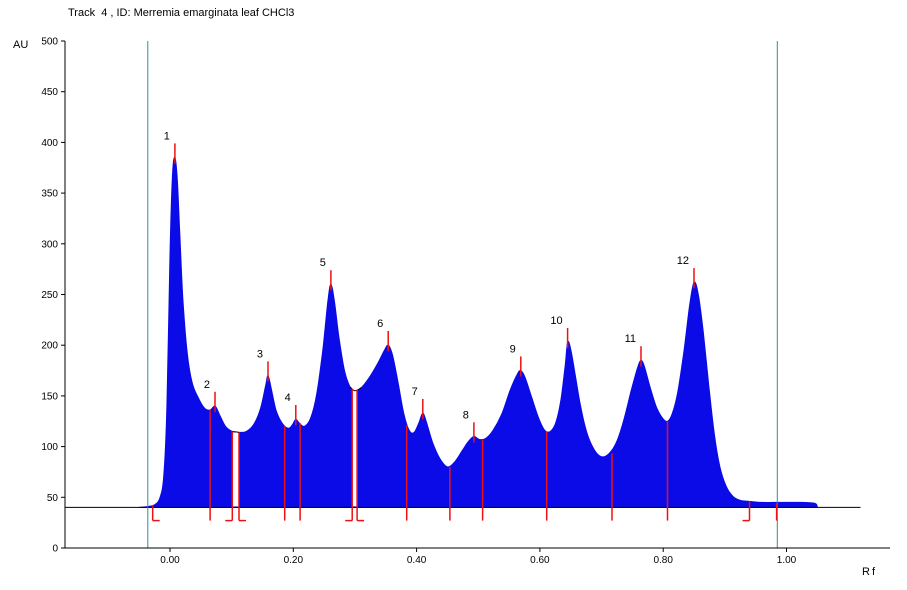  Describe the element at coordinates (869, 572) in the screenshot. I see `x-axis-label: Rf` at that location.